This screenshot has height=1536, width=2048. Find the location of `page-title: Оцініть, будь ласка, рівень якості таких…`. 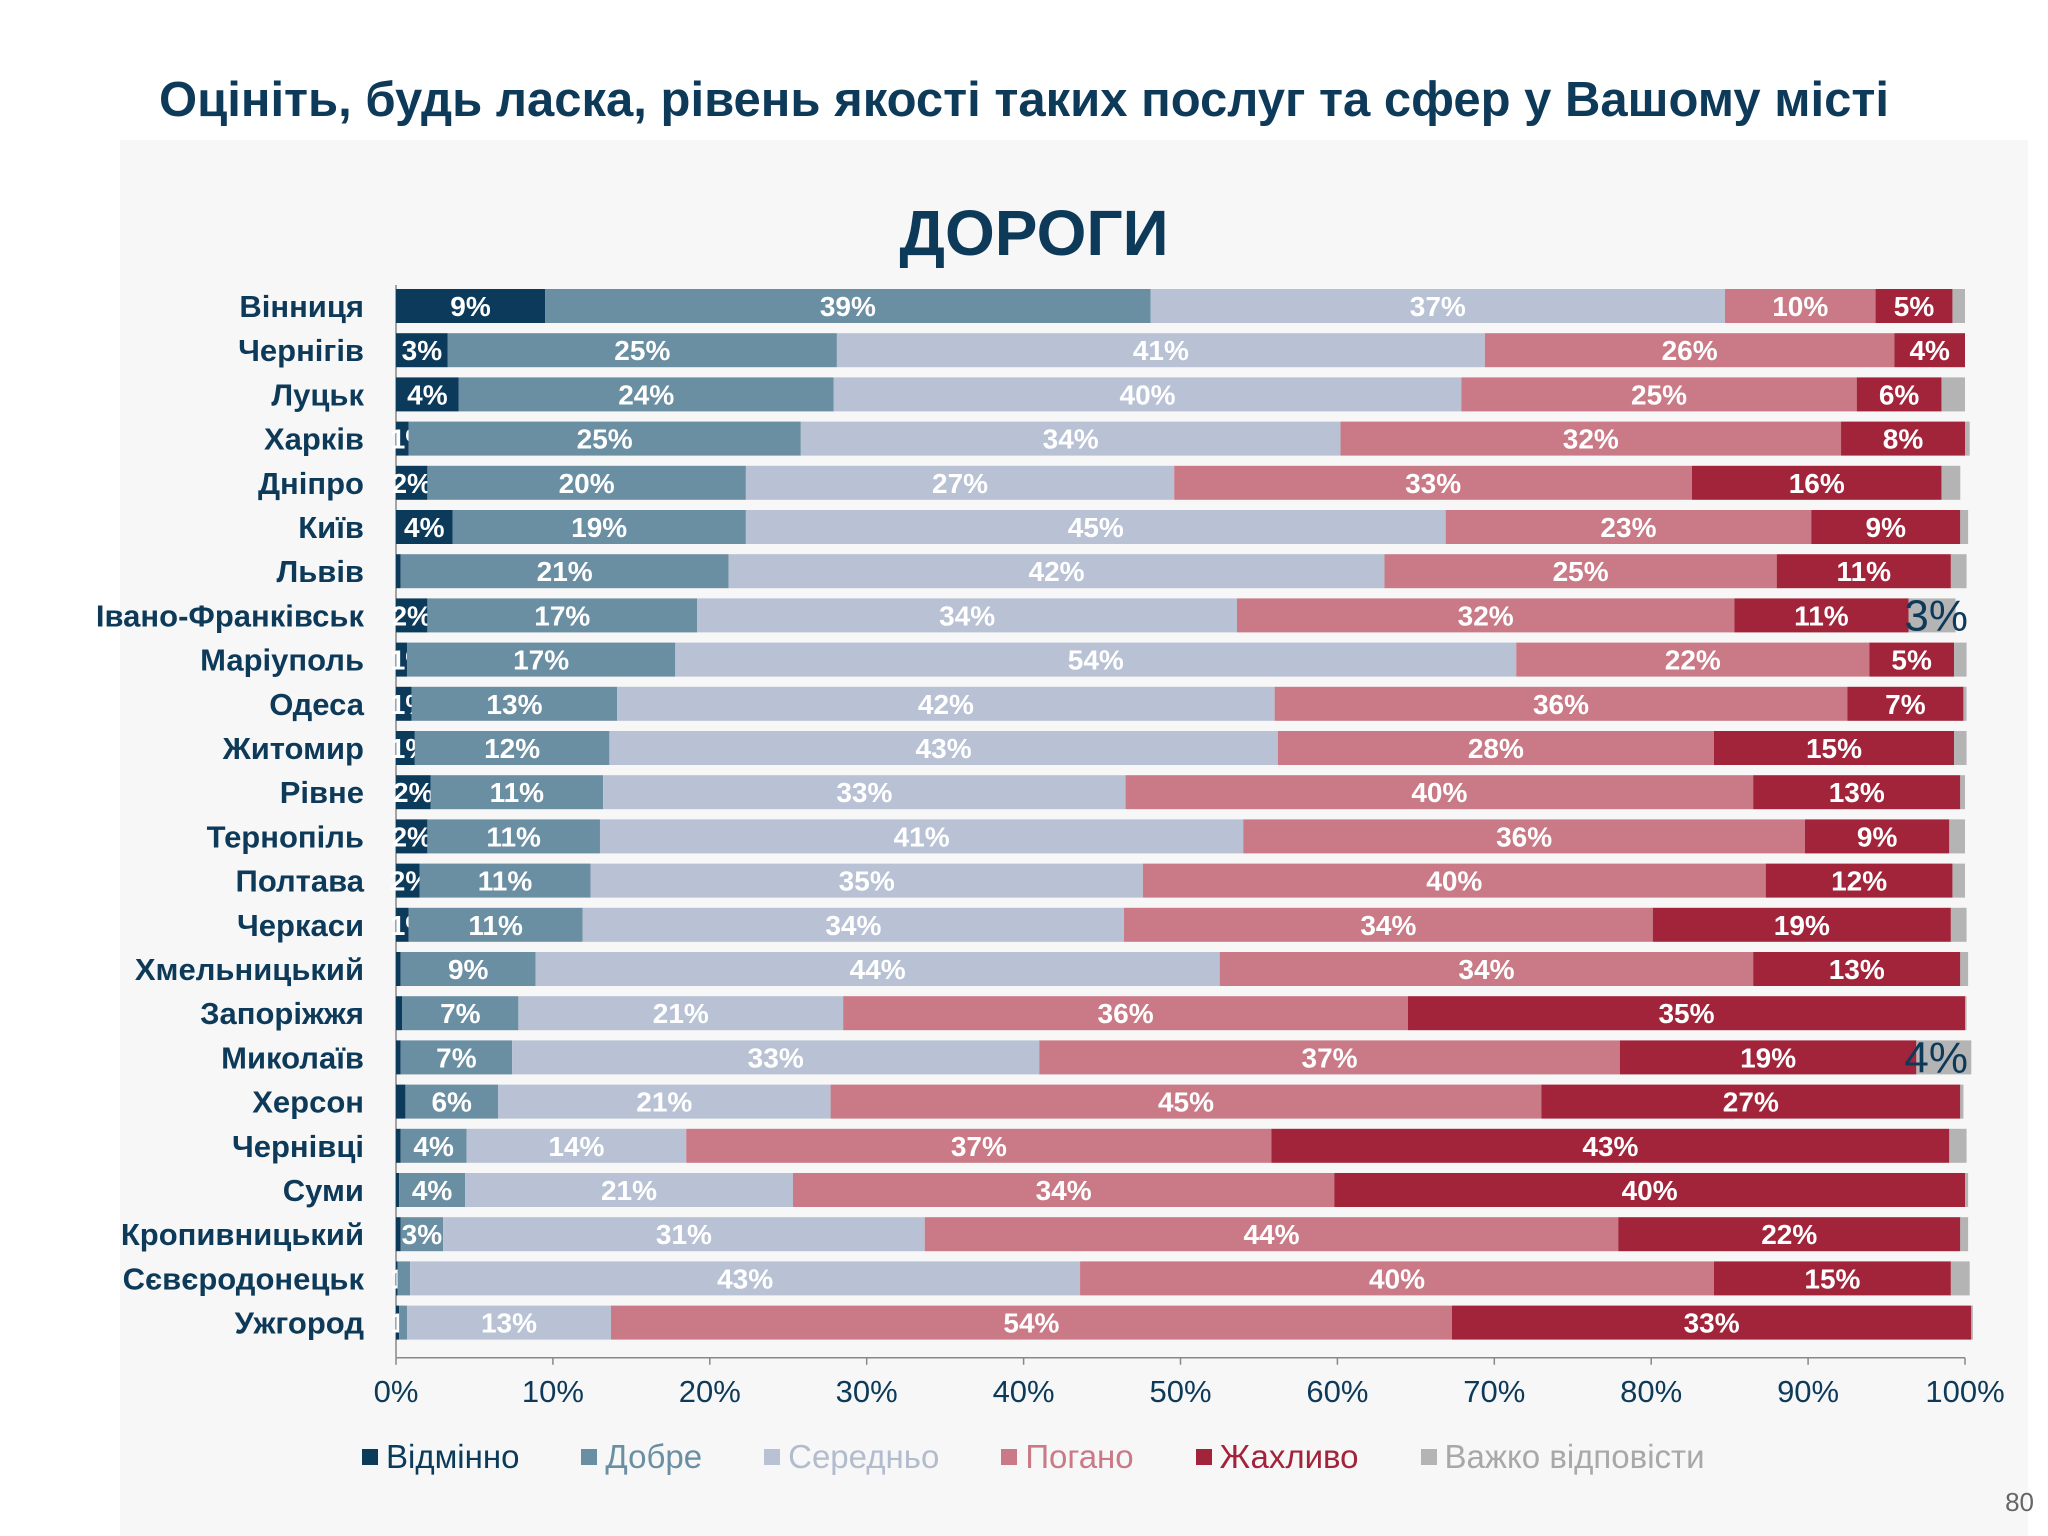

page-title: Оцініть, будь ласка, рівень якості таких… is located at coordinates (1024, 100).